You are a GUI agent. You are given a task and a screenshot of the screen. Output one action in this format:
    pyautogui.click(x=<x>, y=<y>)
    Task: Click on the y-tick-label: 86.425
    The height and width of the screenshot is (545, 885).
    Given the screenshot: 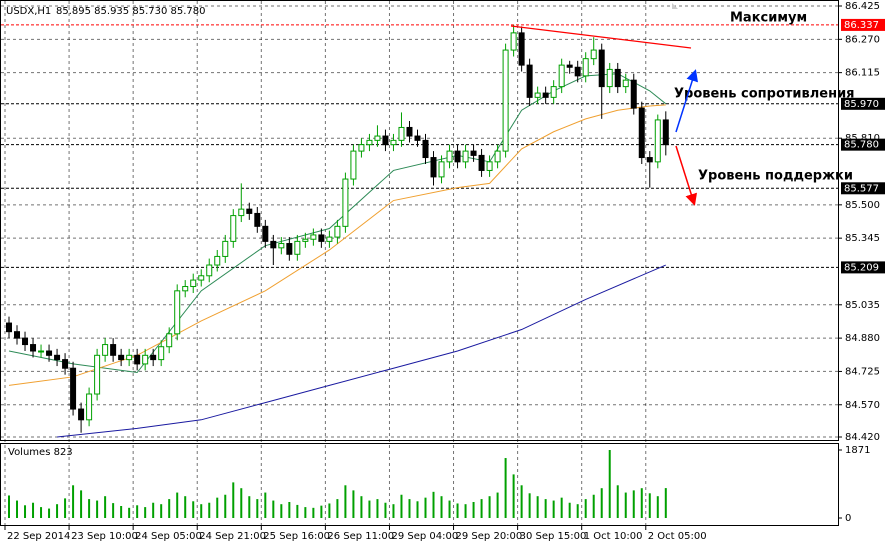 What is the action you would take?
    pyautogui.click(x=862, y=6)
    